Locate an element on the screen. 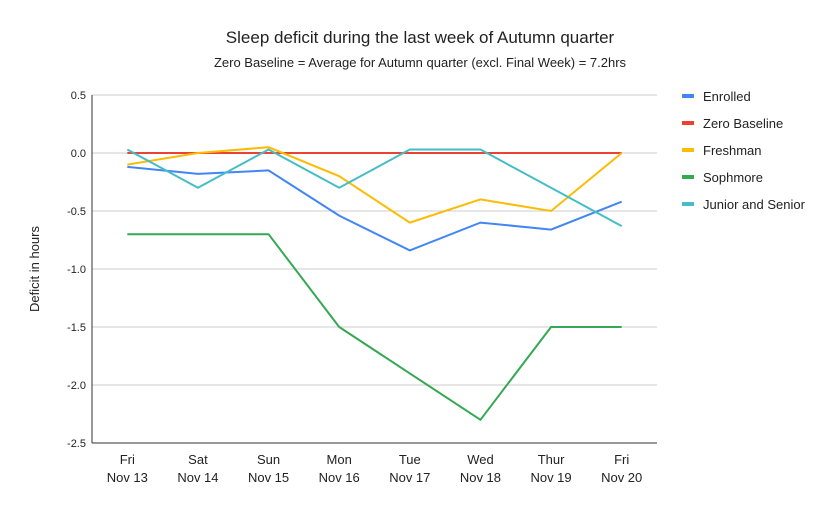  x-tick-label: Nov 16 is located at coordinates (339, 477).